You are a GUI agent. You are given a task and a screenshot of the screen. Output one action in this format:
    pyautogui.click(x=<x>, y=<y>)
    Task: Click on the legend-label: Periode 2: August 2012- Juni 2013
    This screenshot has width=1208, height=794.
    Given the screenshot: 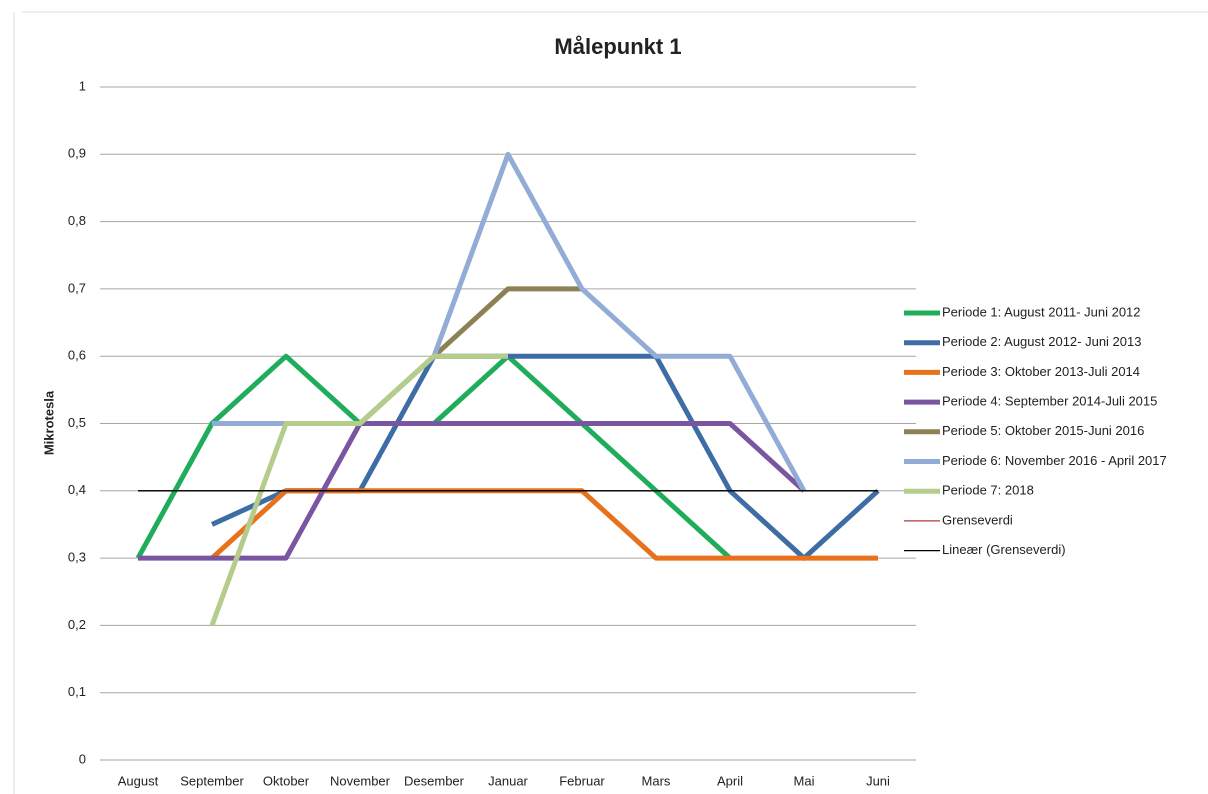 What is the action you would take?
    pyautogui.click(x=1041, y=341)
    